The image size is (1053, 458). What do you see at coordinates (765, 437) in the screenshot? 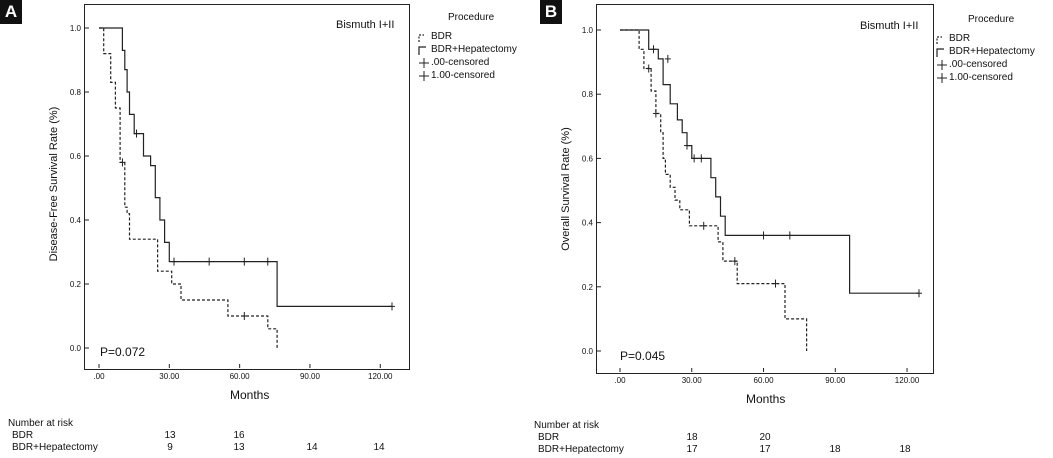
I see `risk-cell: 20` at bounding box center [765, 437].